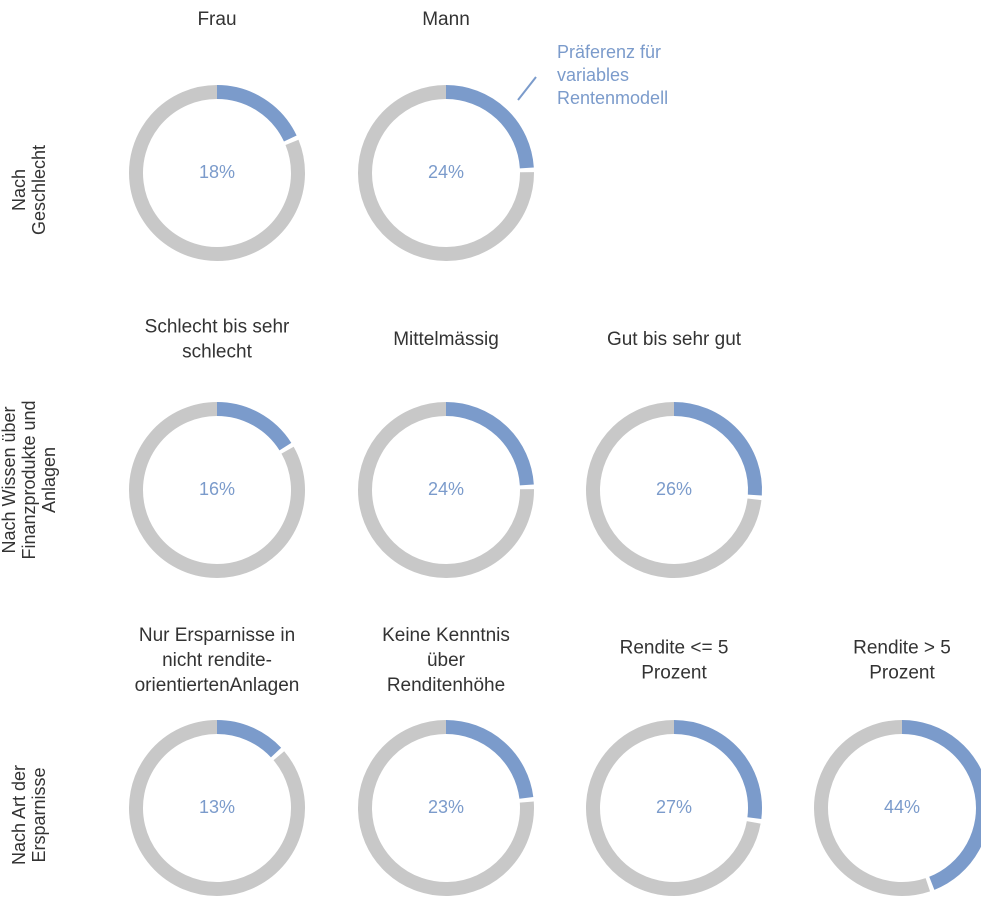  What do you see at coordinates (446, 19) in the screenshot?
I see `donut-title: Mann` at bounding box center [446, 19].